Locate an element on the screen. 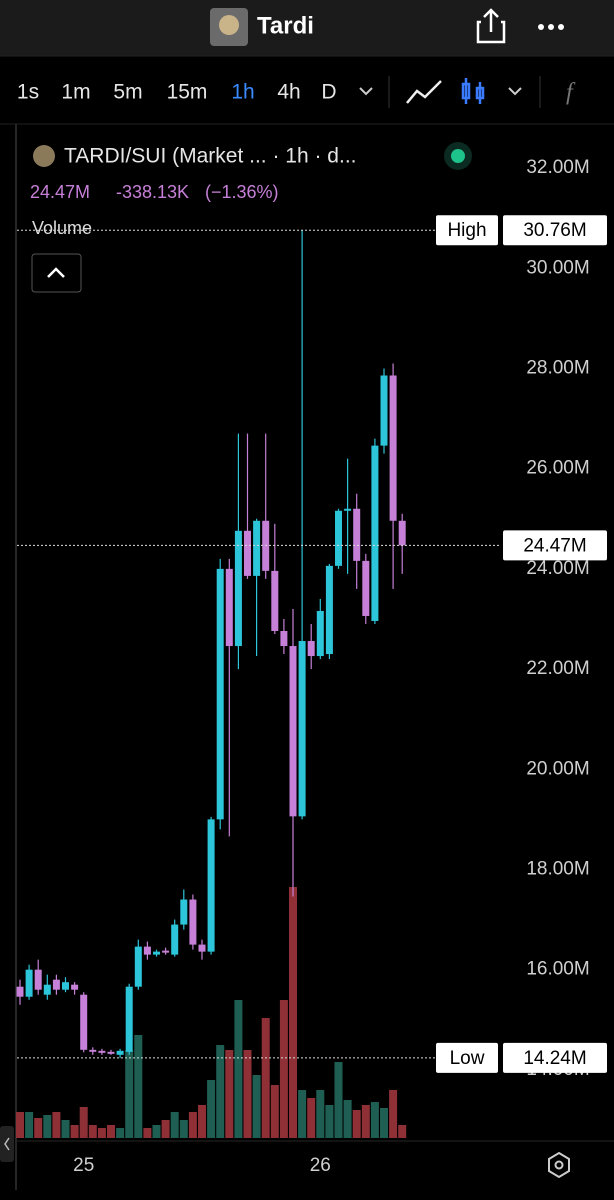 This screenshot has width=614, height=1200. interval-bar: 1s 1m 5m 15m 1h 4h D is located at coordinates (177, 92).